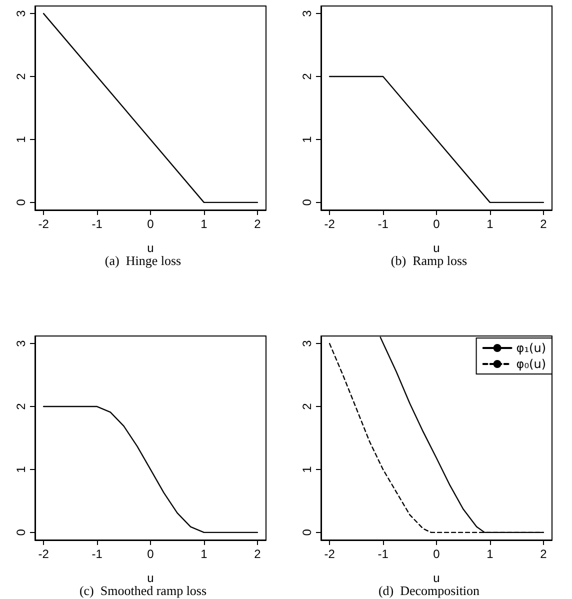 The width and height of the screenshot is (572, 599). What do you see at coordinates (531, 348) in the screenshot?
I see `legend-label: φ₁(u)` at bounding box center [531, 348].